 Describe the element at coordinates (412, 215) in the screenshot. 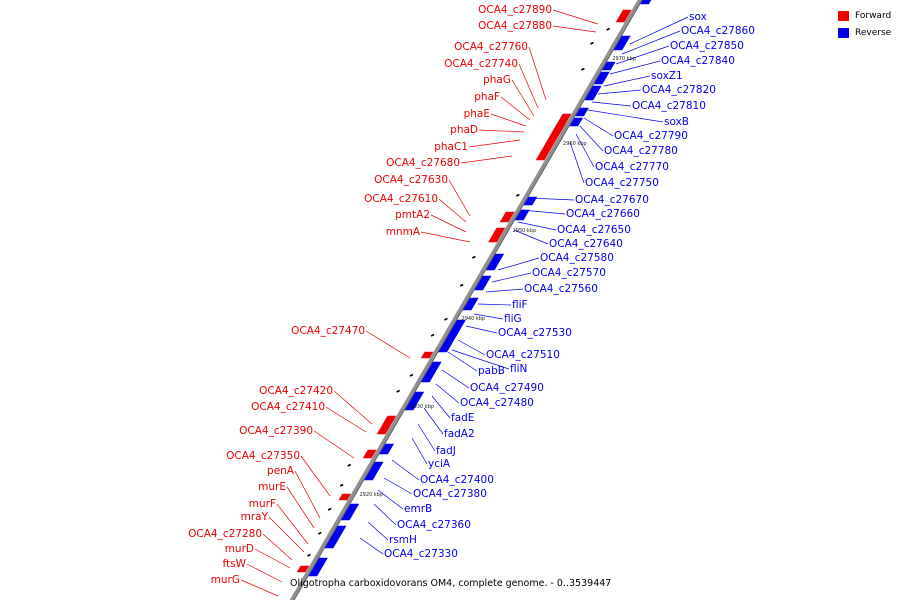

I see `forward-gene-label: pmtA2` at that location.